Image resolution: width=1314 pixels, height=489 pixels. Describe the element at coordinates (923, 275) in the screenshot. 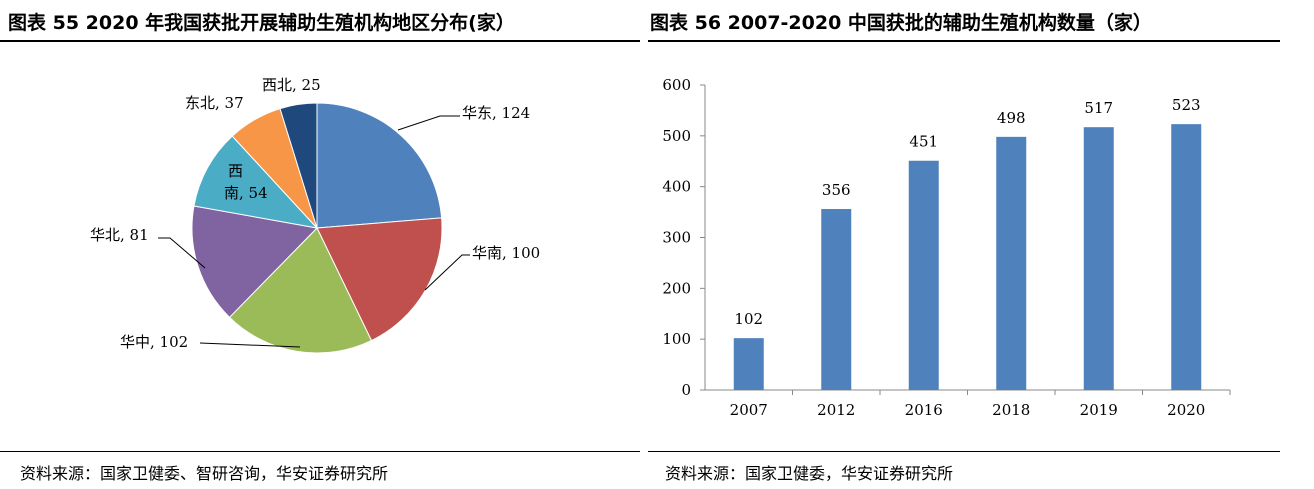

I see `bar-2016` at that location.